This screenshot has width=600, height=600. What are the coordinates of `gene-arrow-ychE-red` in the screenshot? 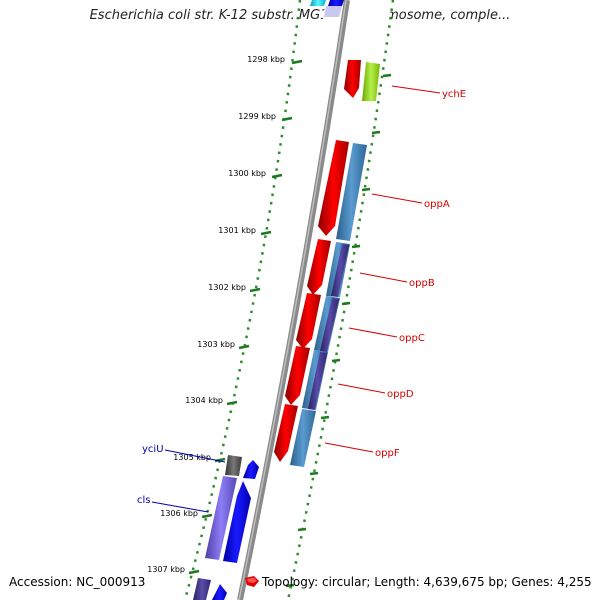 It's located at (352, 79).